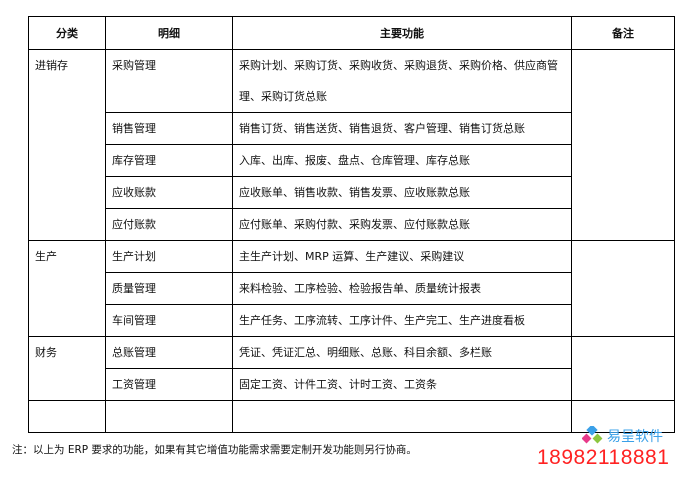 This screenshot has width=692, height=485. What do you see at coordinates (635, 437) in the screenshot?
I see `brand-name: 易呈软件` at bounding box center [635, 437].